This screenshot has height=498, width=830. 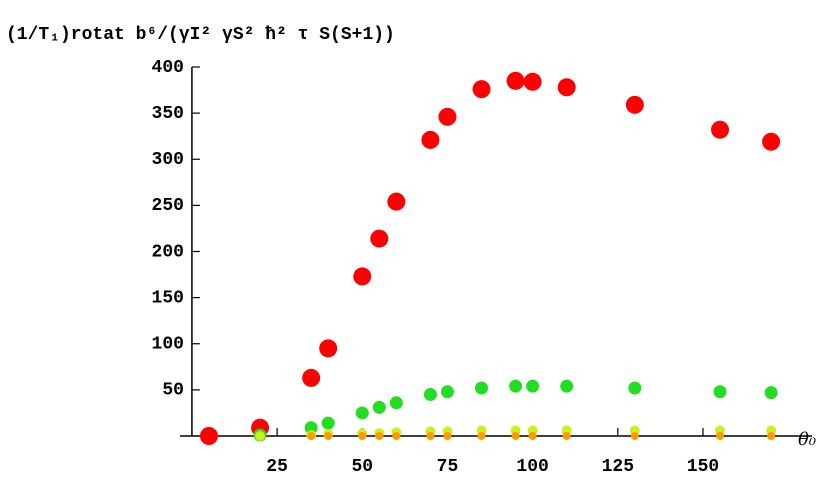 What do you see at coordinates (703, 467) in the screenshot?
I see `x-tick-label: 150` at bounding box center [703, 467].